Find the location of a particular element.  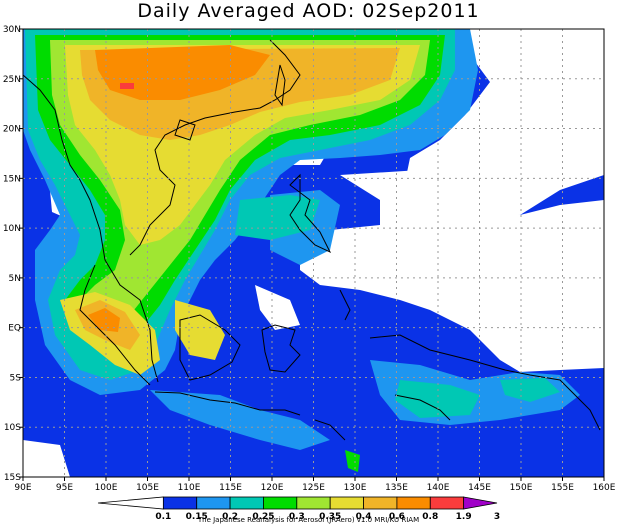

colorbar-label: 0.25 is located at coordinates (263, 517).